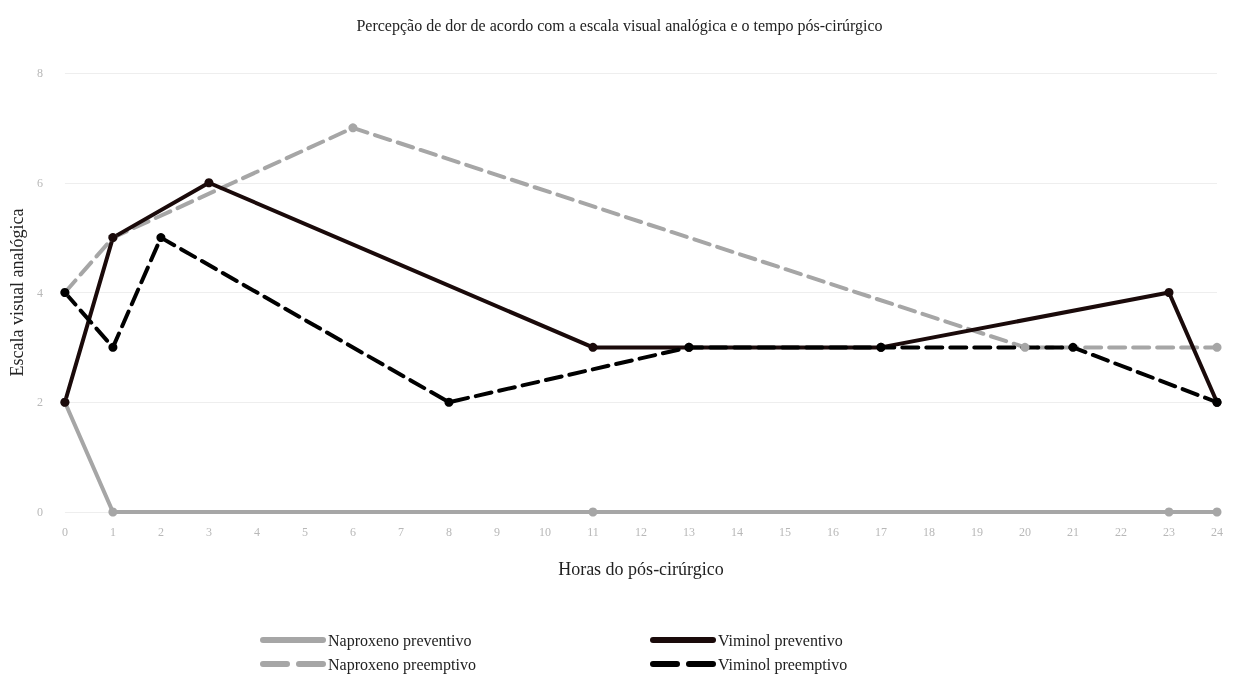  Describe the element at coordinates (112, 532) in the screenshot. I see `x-tick-label: 1` at that location.